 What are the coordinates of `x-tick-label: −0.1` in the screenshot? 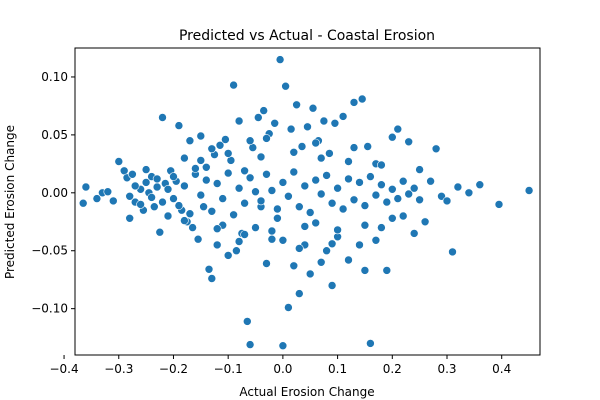 It's located at (228, 369).